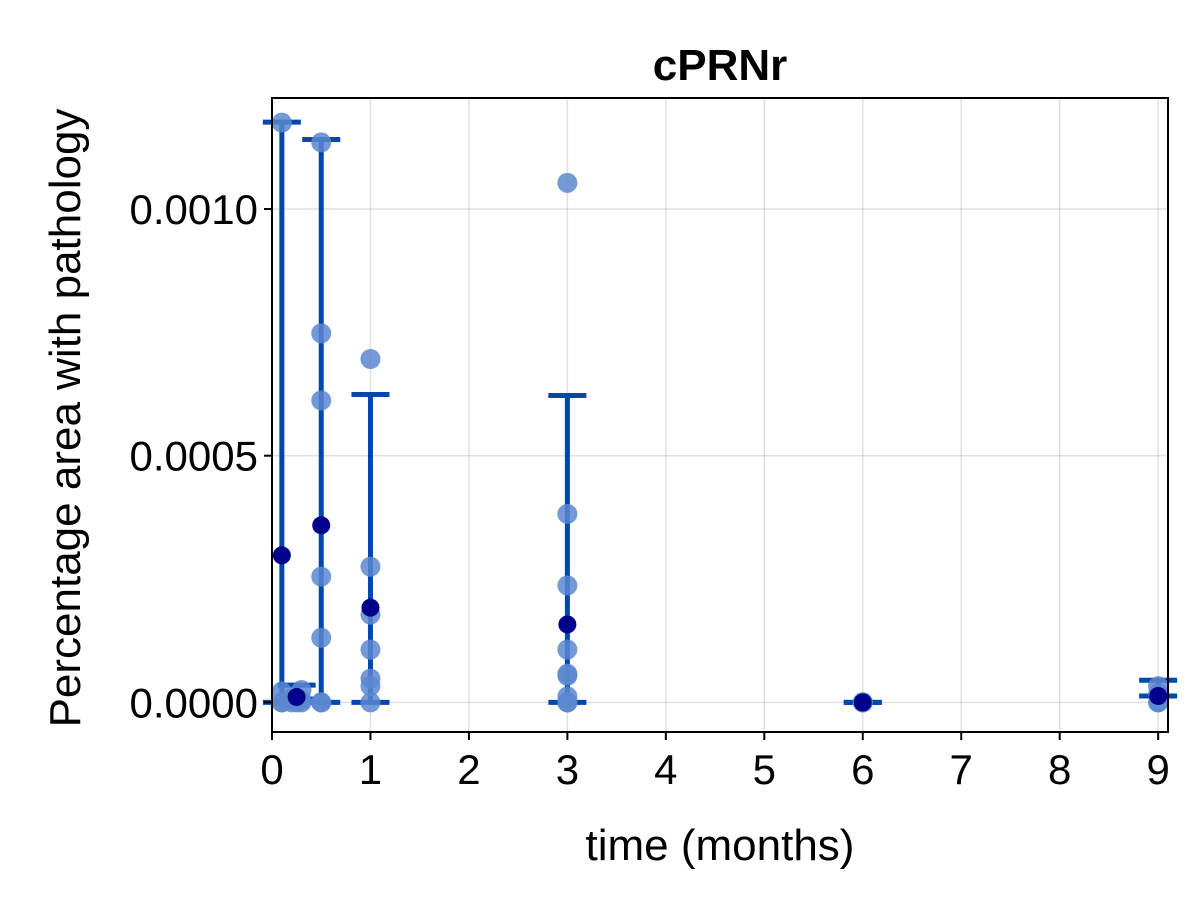 The image size is (1200, 900). I want to click on x-tick-label: 0, so click(271, 769).